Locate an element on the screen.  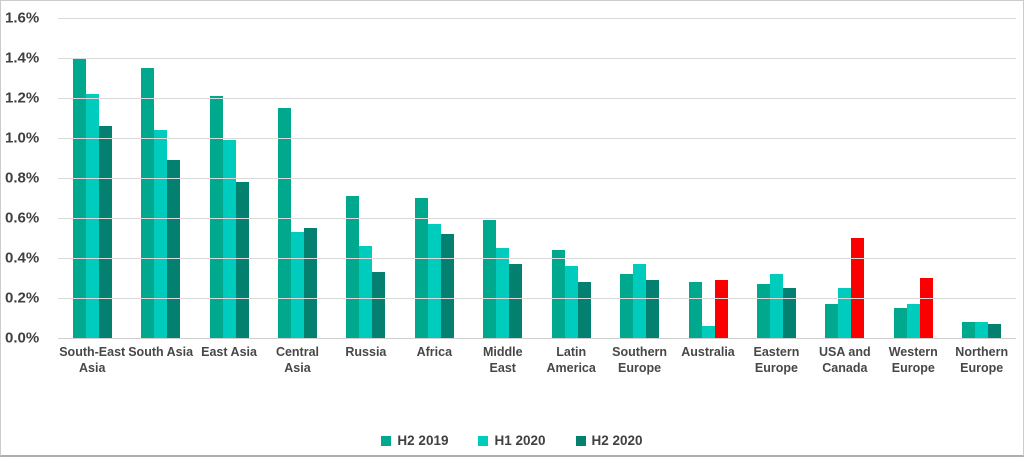
bar-h1-2020-eastern-europe is located at coordinates (776, 306).